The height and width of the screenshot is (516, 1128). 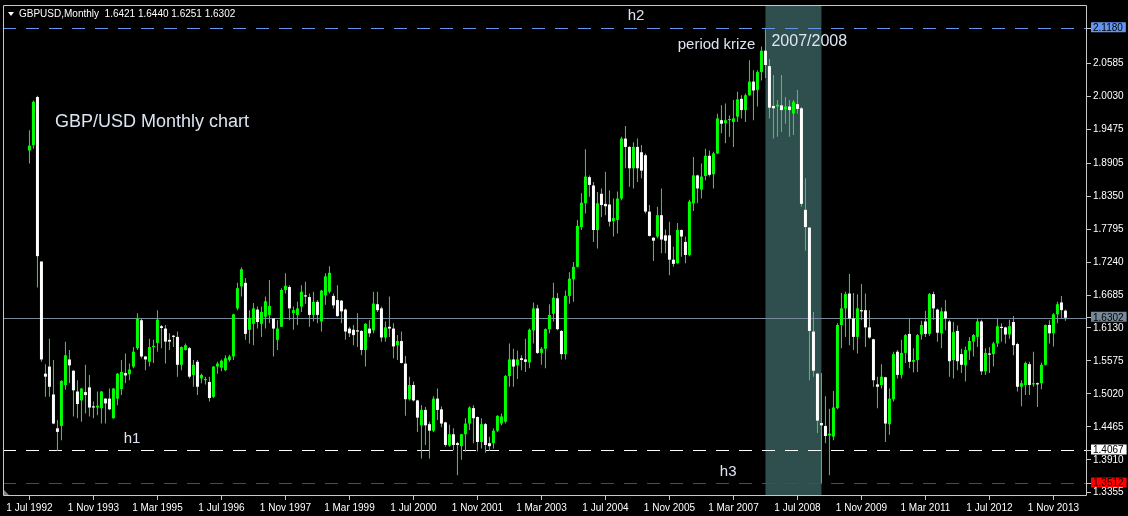 What do you see at coordinates (1109, 228) in the screenshot?
I see `y-tick-label: 1.7795` at bounding box center [1109, 228].